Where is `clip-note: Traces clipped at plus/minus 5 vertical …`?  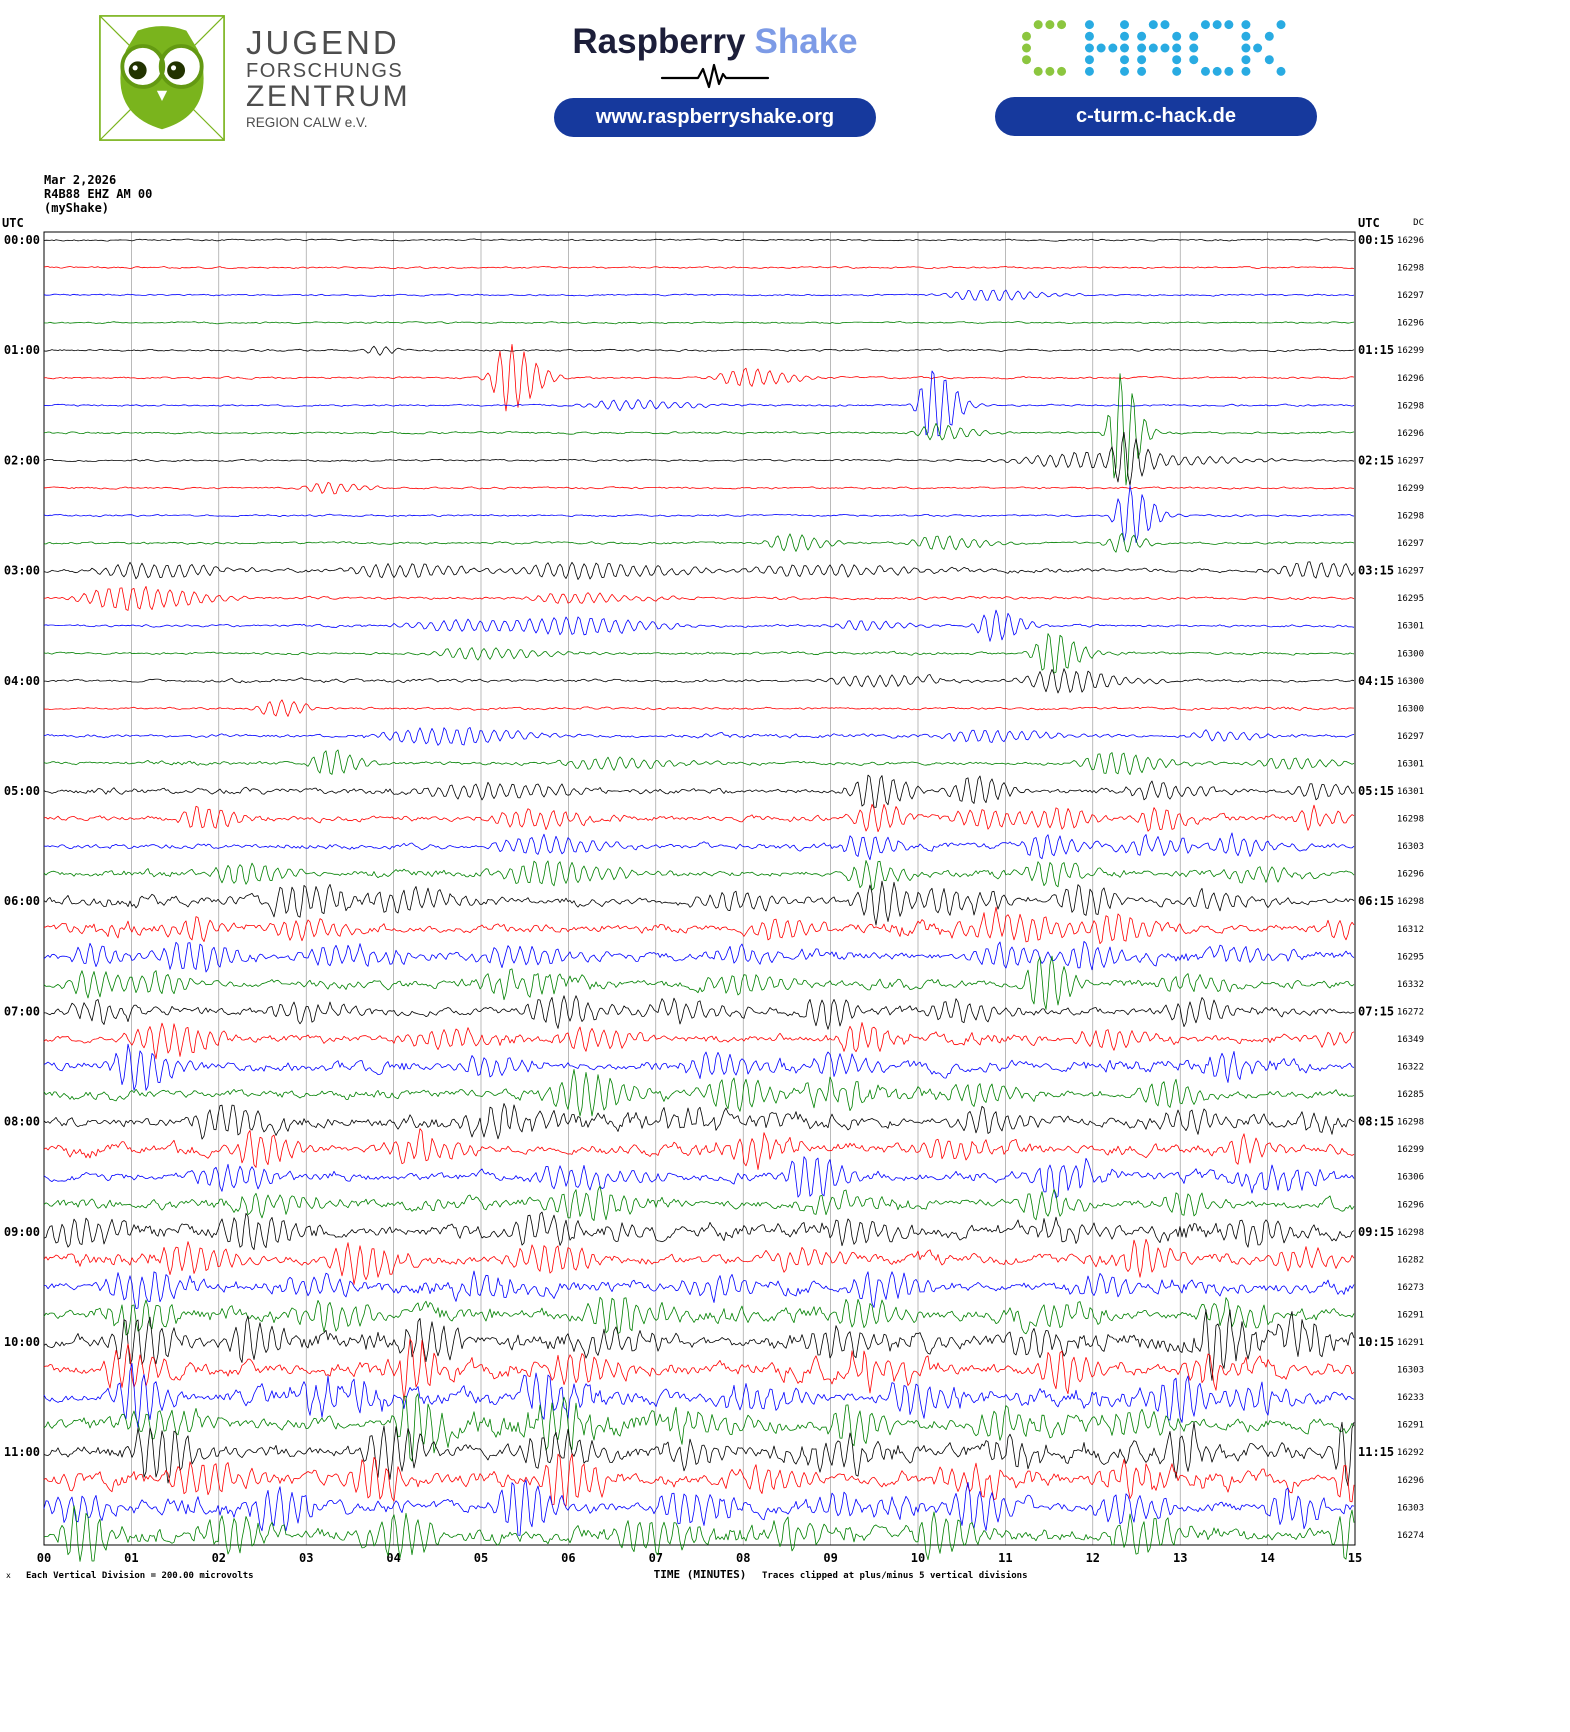
clip-note: Traces clipped at plus/minus 5 vertical … is located at coordinates (895, 1575).